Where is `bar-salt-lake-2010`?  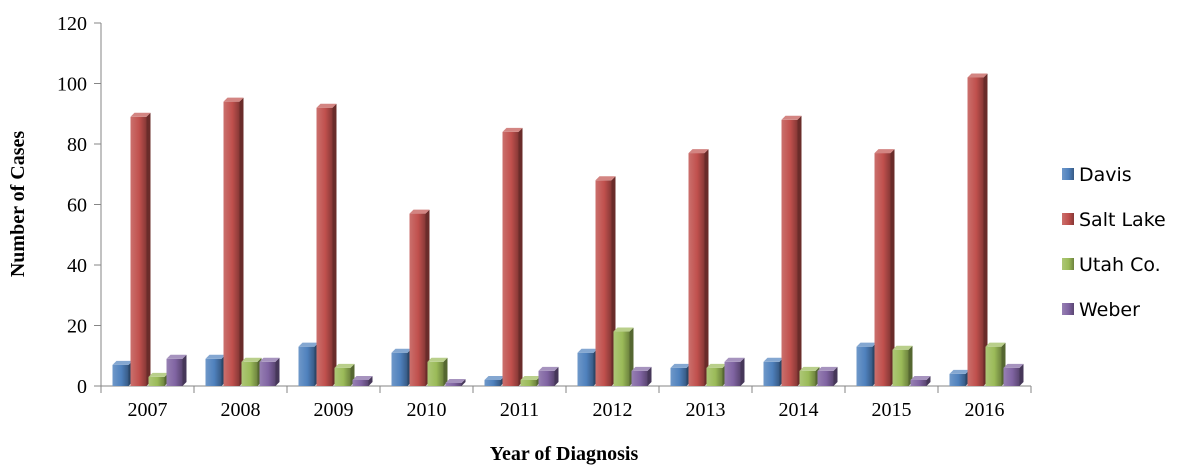
bar-salt-lake-2010 is located at coordinates (419, 297).